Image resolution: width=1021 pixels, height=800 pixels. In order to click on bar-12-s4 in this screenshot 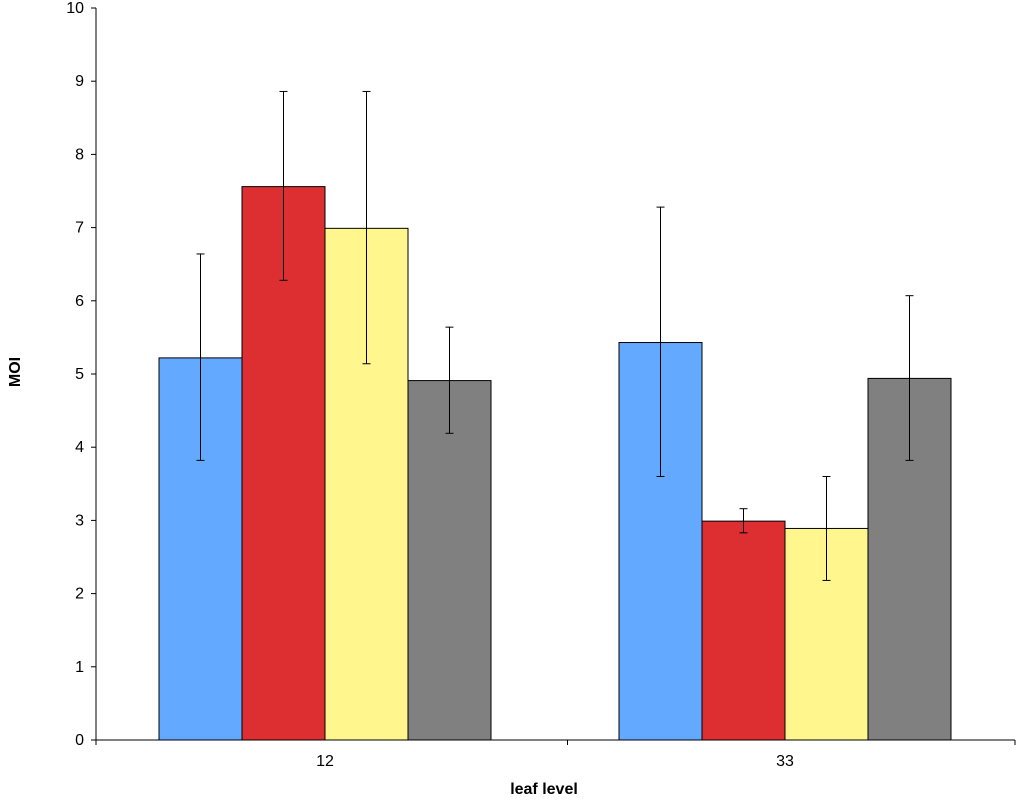, I will do `click(449, 560)`.